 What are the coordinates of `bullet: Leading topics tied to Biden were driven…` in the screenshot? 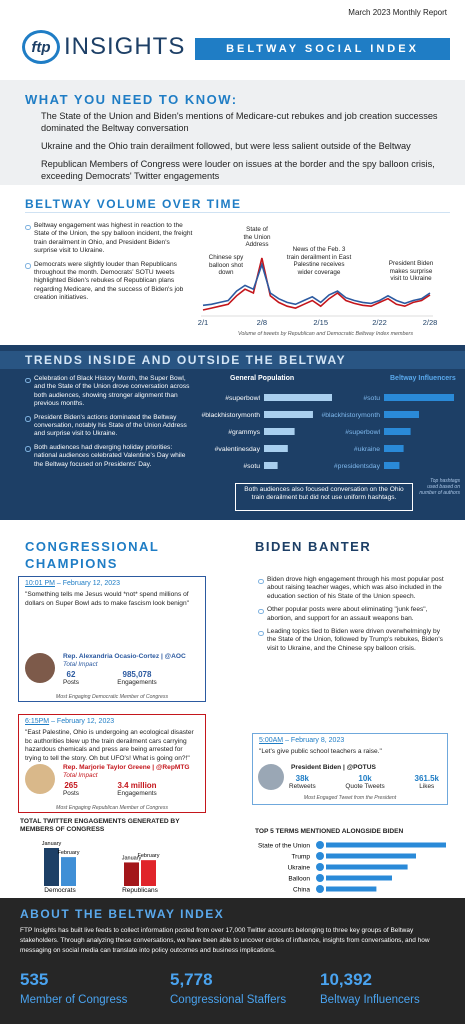 It's located at (353, 640).